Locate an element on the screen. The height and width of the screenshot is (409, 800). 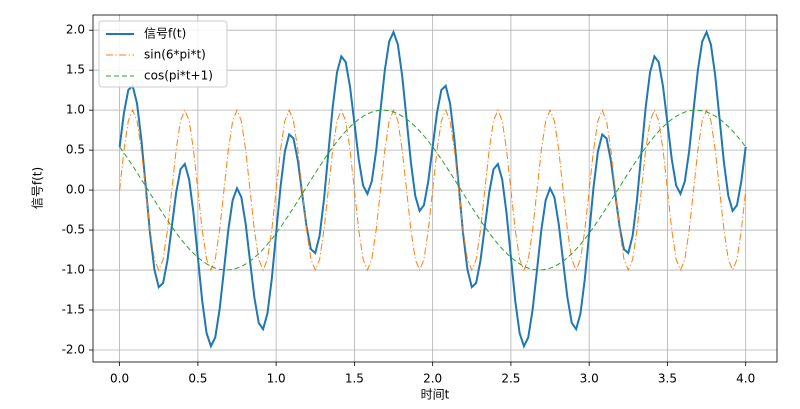
legend-label: cos(pi*t+1) is located at coordinates (178, 76).